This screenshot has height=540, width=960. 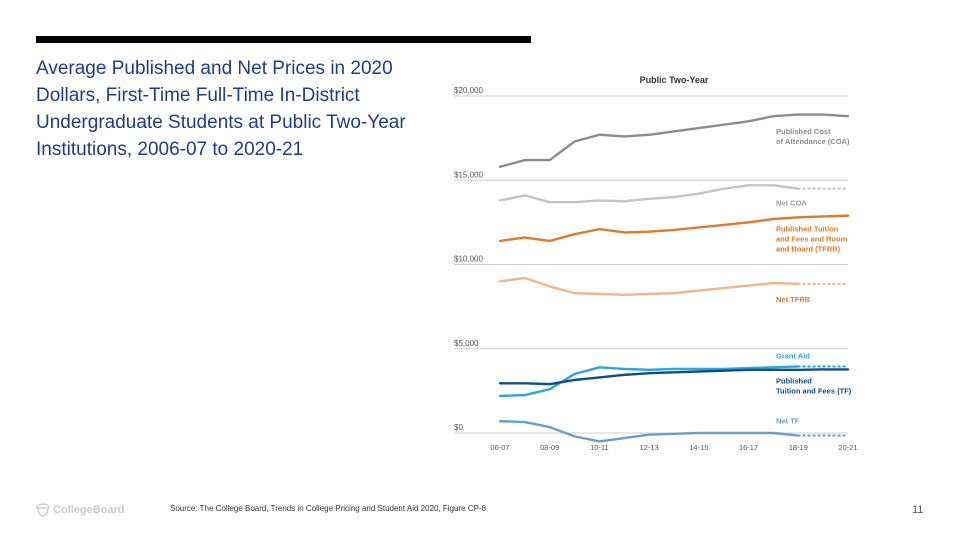 I want to click on chart-title: Public Two-Year, so click(x=674, y=80).